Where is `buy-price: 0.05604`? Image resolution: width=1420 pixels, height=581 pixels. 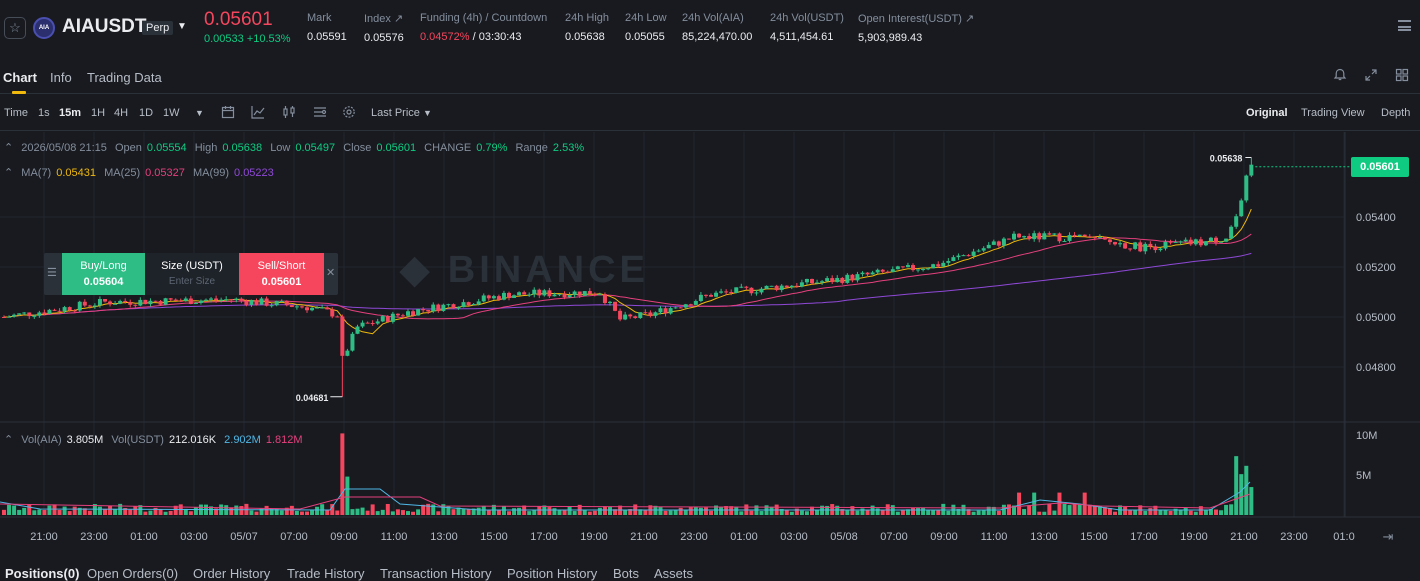 buy-price: 0.05604 is located at coordinates (103, 282).